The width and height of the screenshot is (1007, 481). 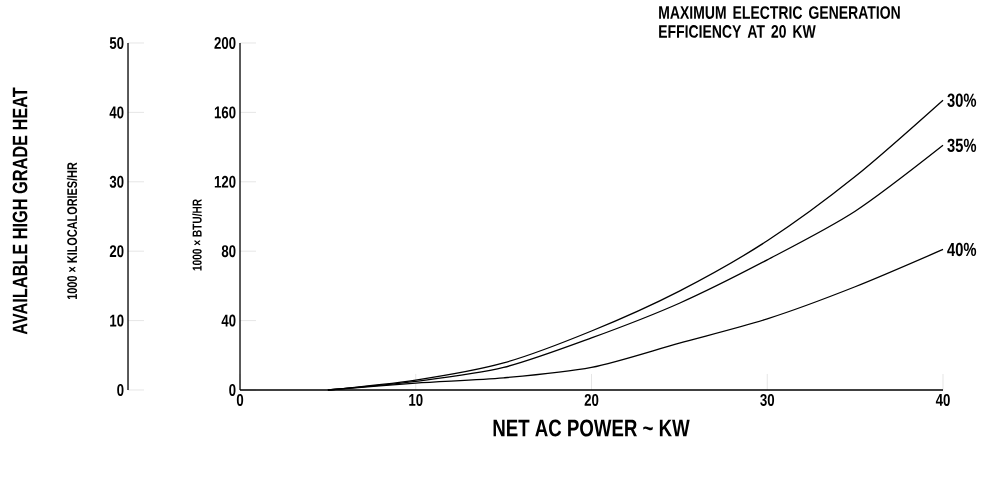 I want to click on text: AVAILABLE HIGH GRADE HEAT, so click(x=20, y=211).